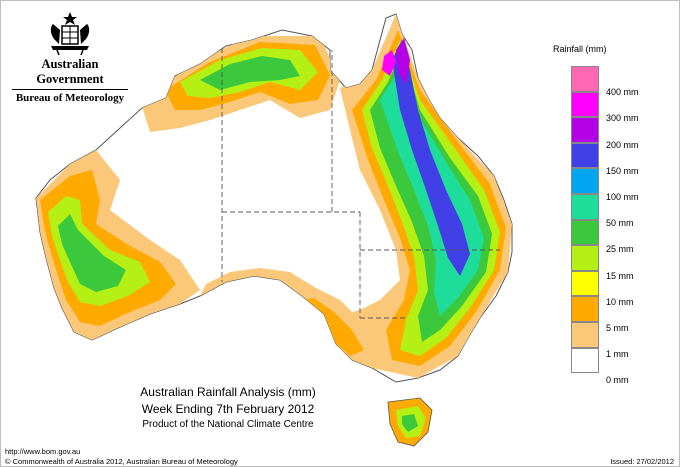 Image resolution: width=680 pixels, height=467 pixels. I want to click on government-name: Australian Government, so click(70, 71).